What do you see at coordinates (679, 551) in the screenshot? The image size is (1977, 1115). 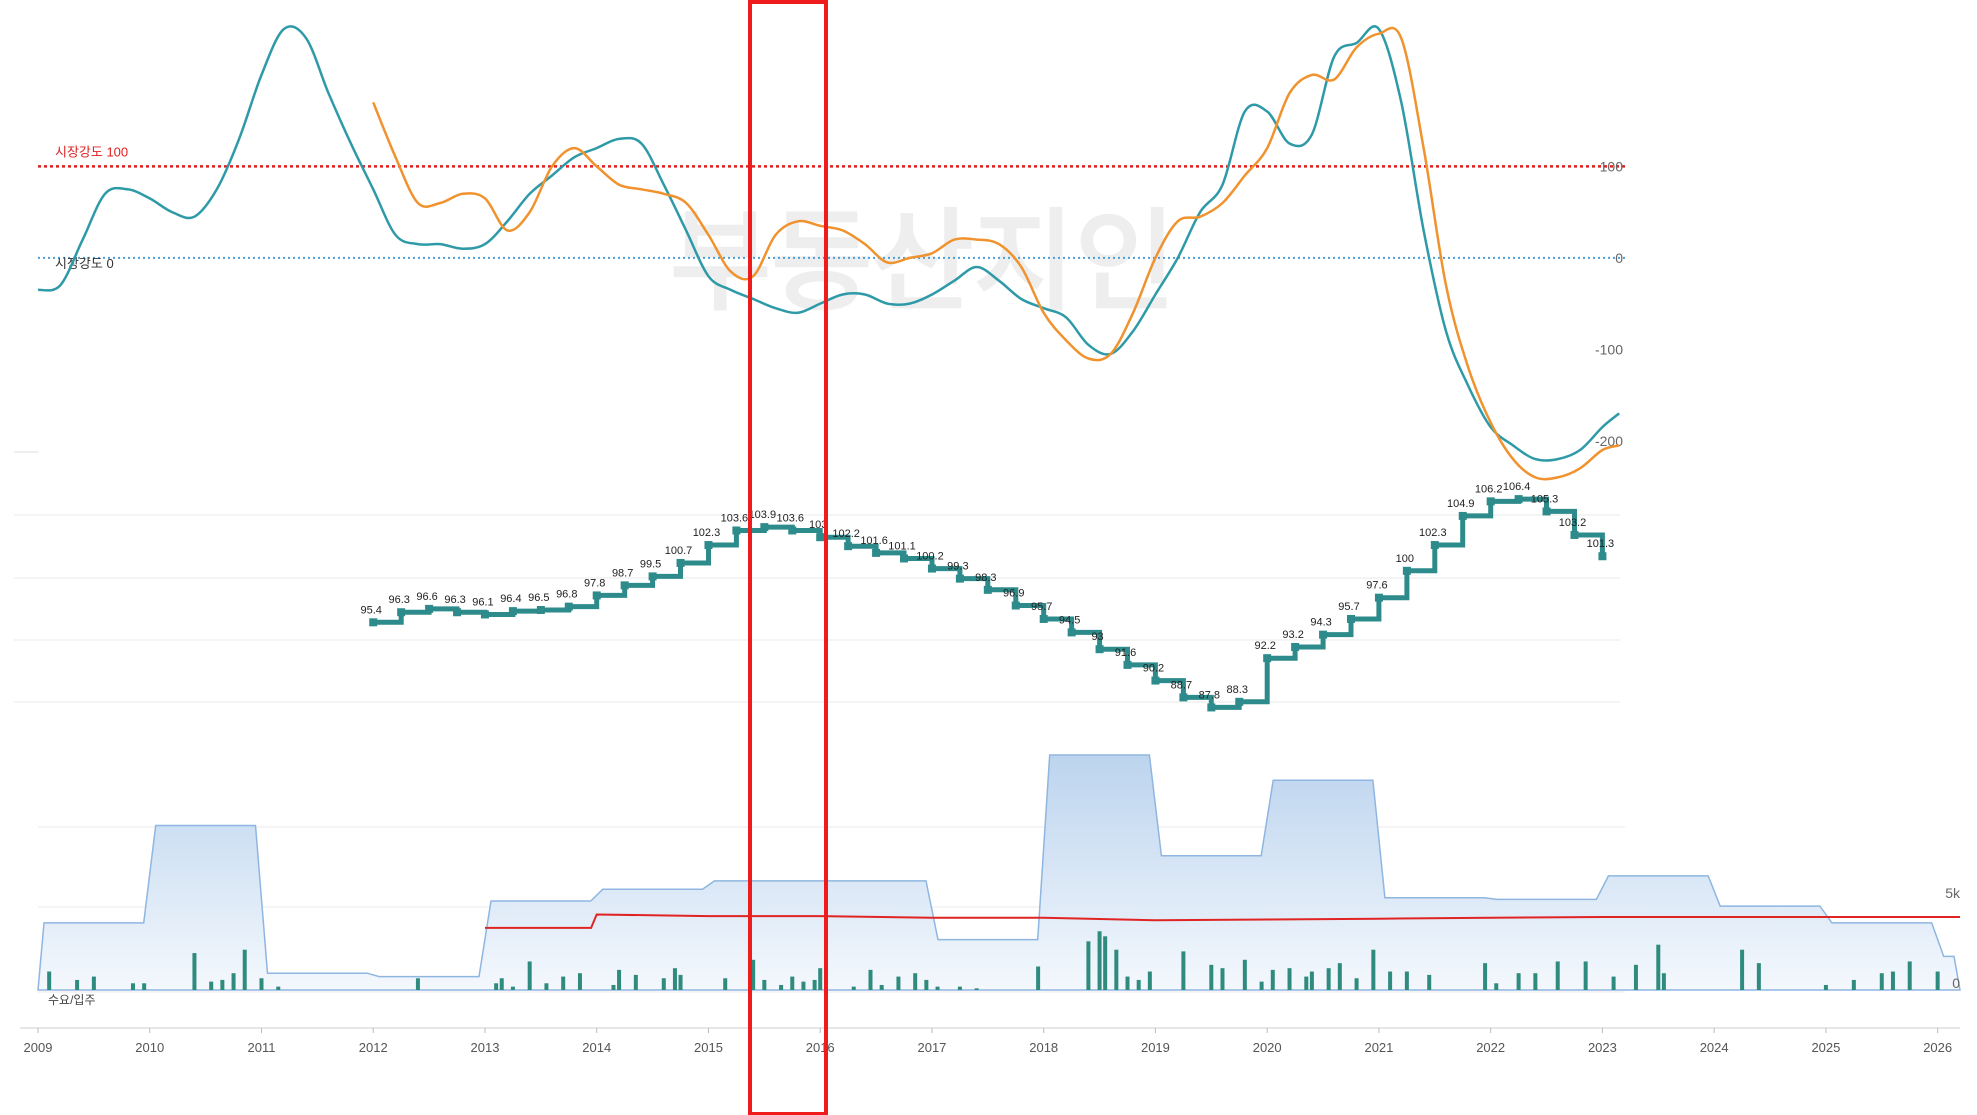 I see `price-index-label: 100.7` at bounding box center [679, 551].